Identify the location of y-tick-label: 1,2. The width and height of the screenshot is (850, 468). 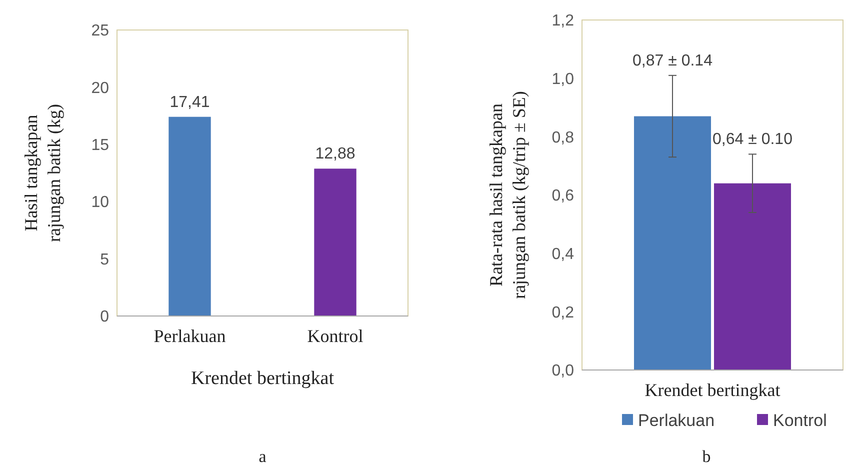
(563, 21).